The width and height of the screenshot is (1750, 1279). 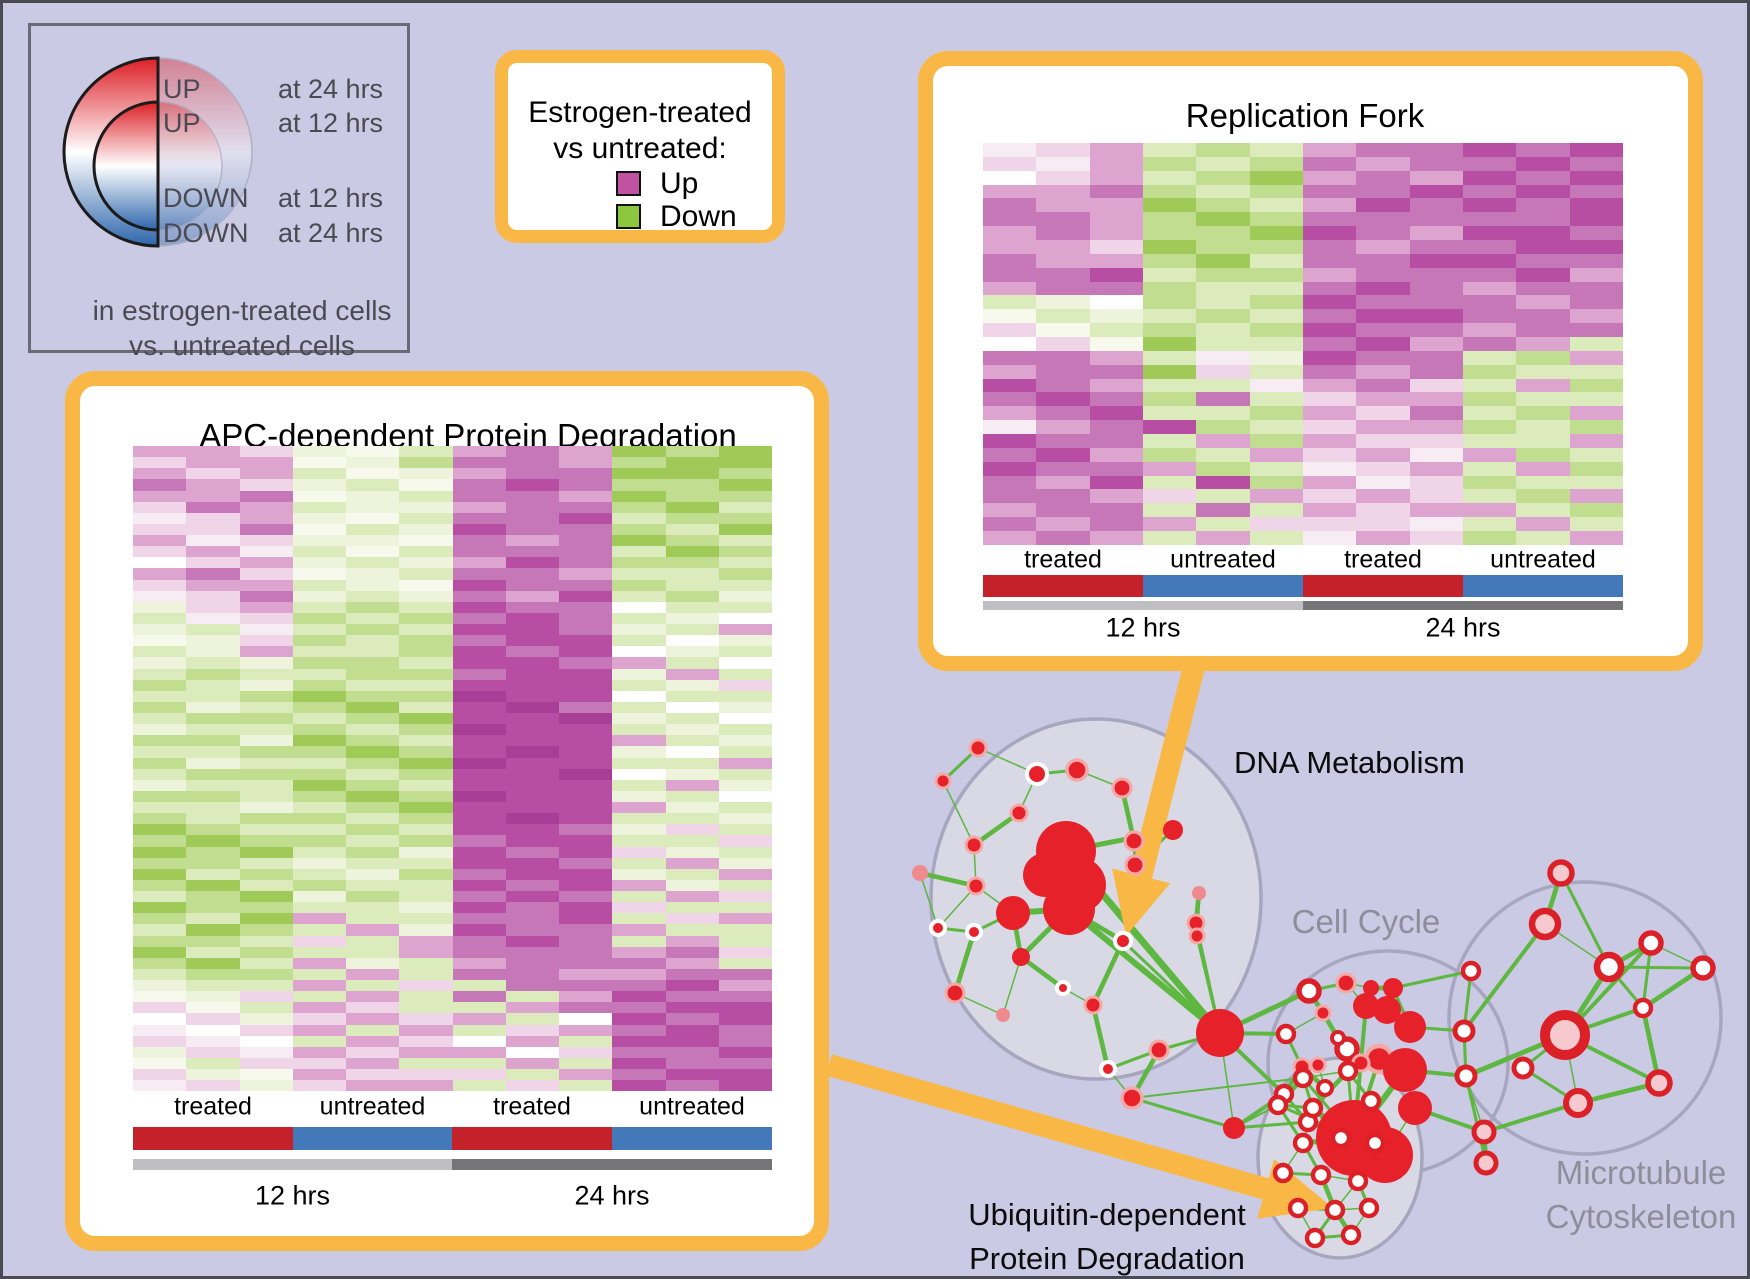 What do you see at coordinates (1134, 841) in the screenshot?
I see `network-node-redp` at bounding box center [1134, 841].